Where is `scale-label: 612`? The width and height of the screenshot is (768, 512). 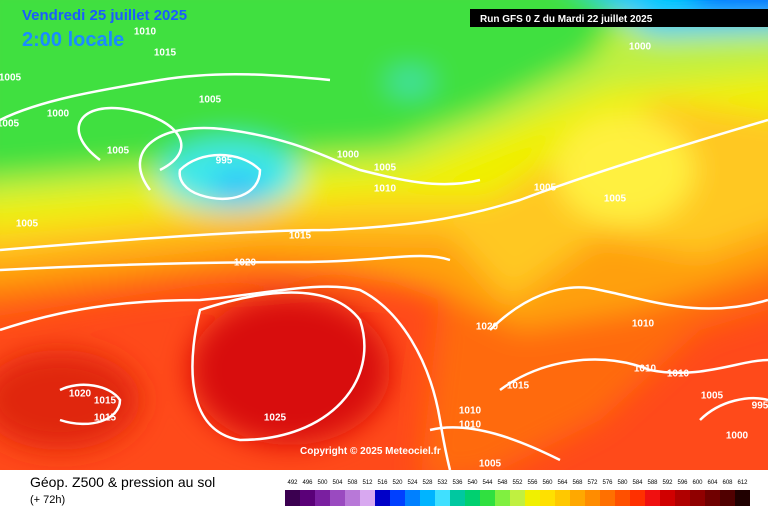 scale-label: 612 is located at coordinates (742, 483).